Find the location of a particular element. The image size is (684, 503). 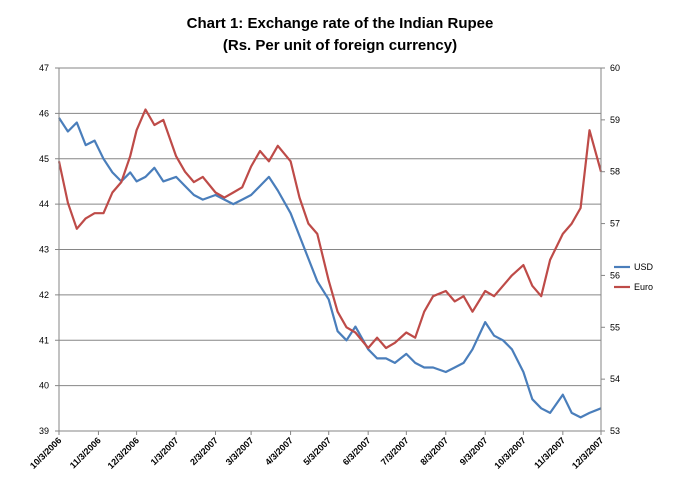

right-axis-tick-label: 55 is located at coordinates (615, 327).